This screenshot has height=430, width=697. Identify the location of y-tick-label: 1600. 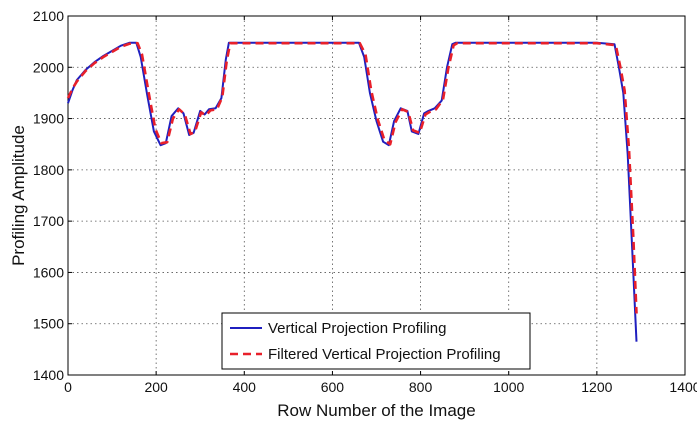
(48, 272).